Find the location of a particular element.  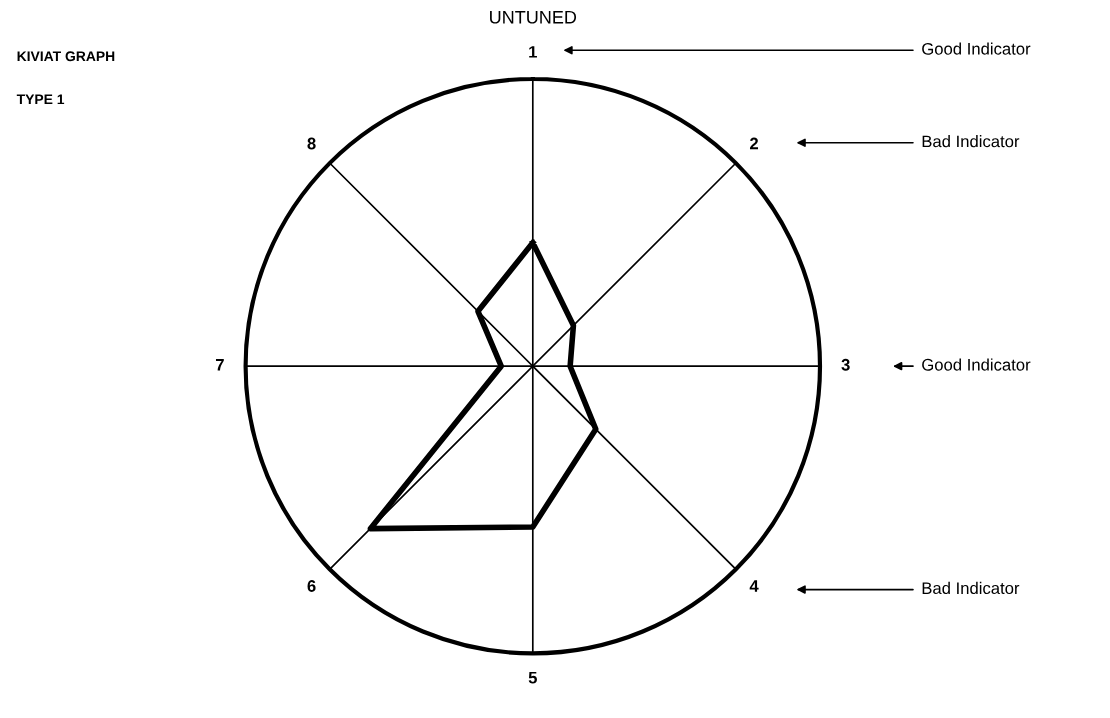

spoke-label: 1 is located at coordinates (533, 52).